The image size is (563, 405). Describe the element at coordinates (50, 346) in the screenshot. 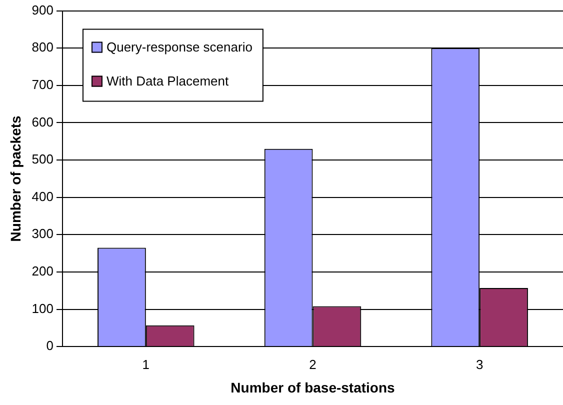

I see `y-tick-label: 0` at that location.